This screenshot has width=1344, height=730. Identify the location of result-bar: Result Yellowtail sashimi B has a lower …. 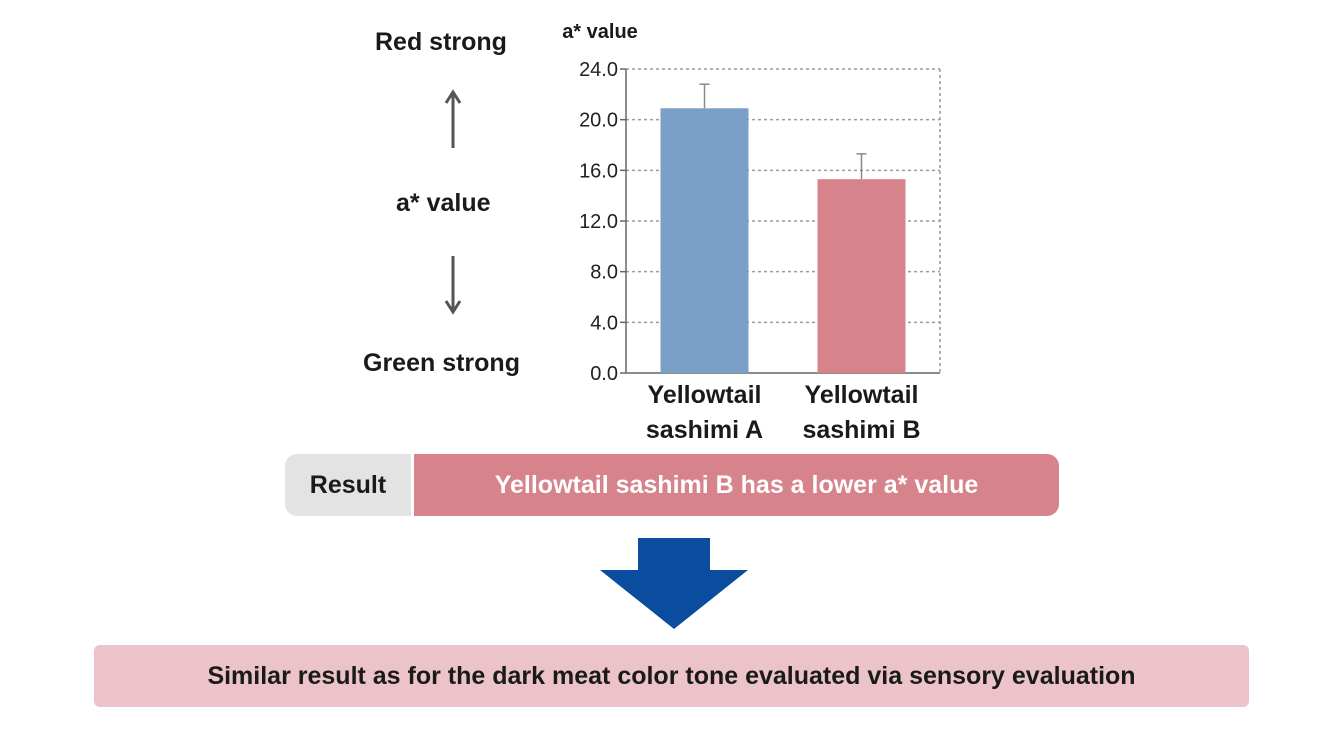
(672, 485).